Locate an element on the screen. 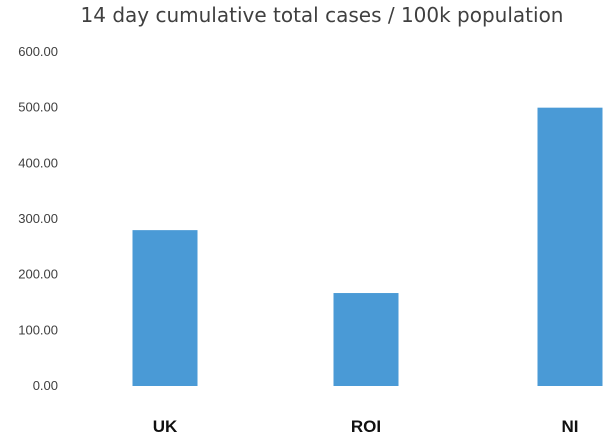  y-tick-label: 100.00 is located at coordinates (38, 329).